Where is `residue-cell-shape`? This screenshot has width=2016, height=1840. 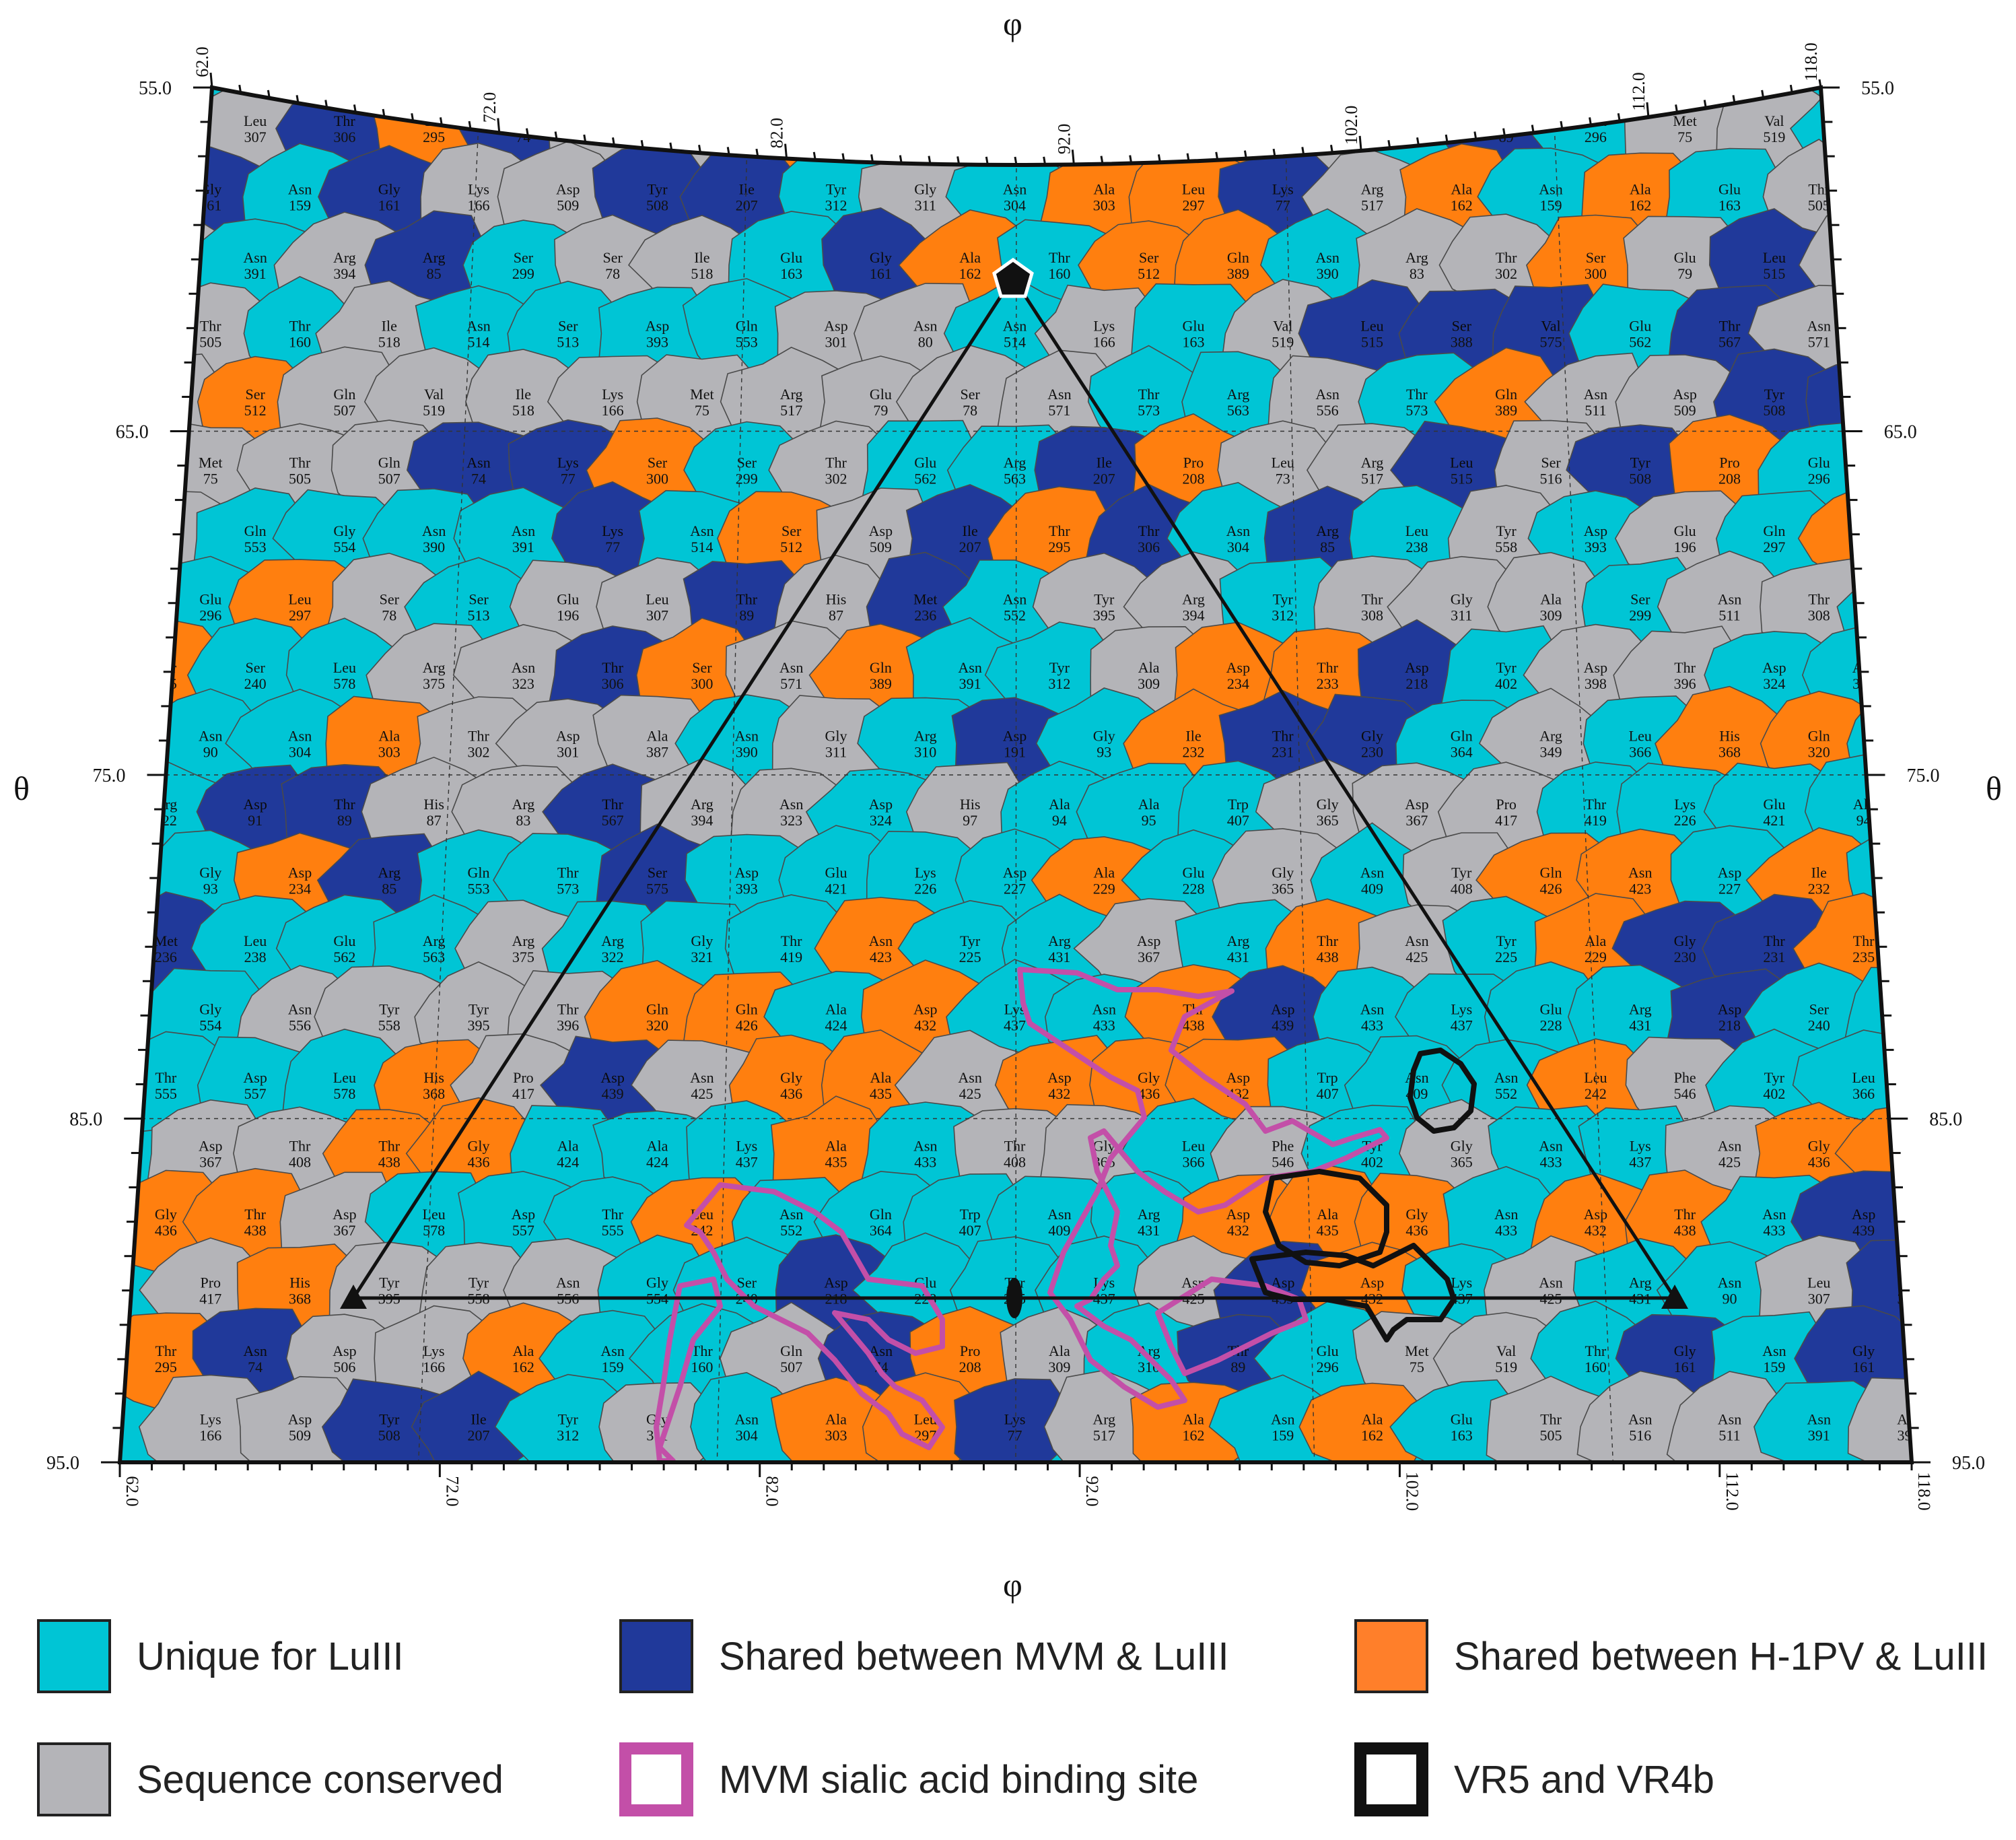
residue-cell-shape is located at coordinates (1878, 336).